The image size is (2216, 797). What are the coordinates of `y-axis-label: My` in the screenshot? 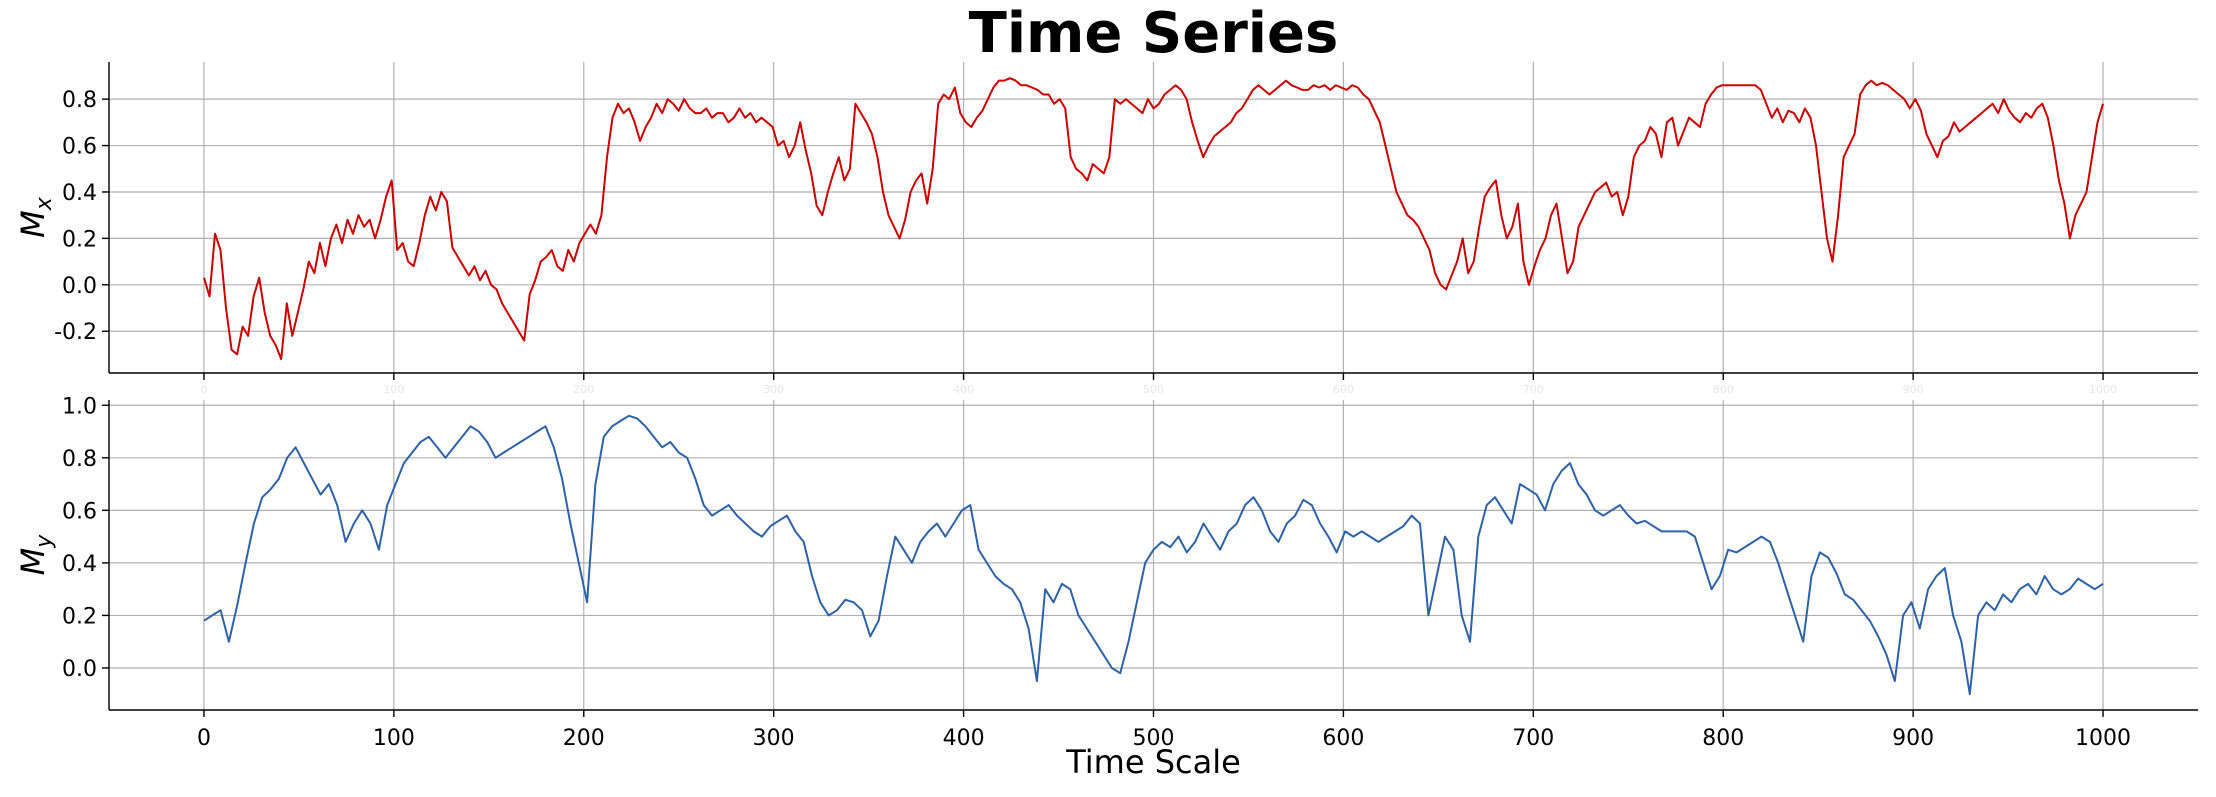 It's located at (35, 555).